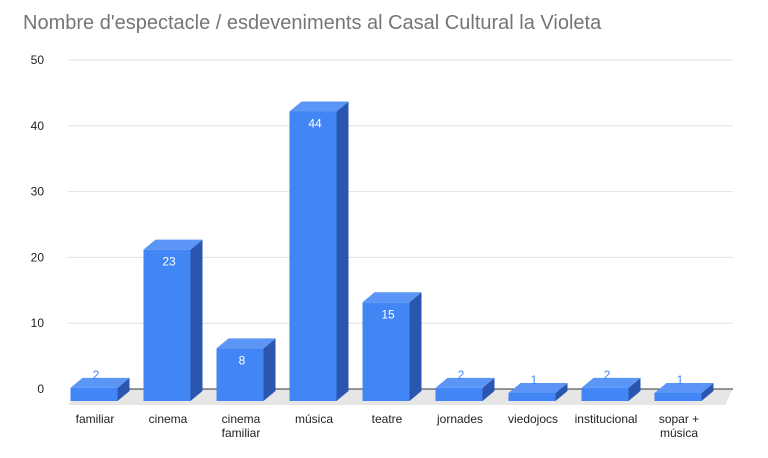  Describe the element at coordinates (38, 60) in the screenshot. I see `y-tick-label: 50` at that location.